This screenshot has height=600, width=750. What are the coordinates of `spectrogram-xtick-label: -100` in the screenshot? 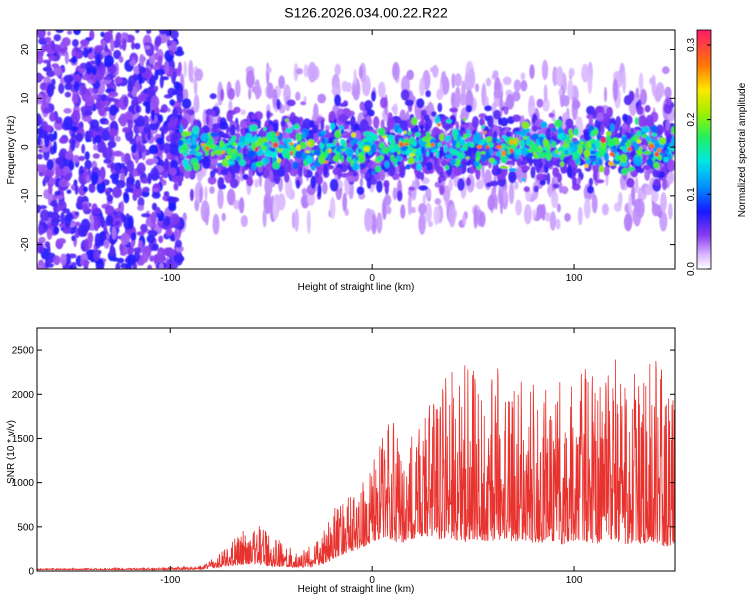 It's located at (170, 278).